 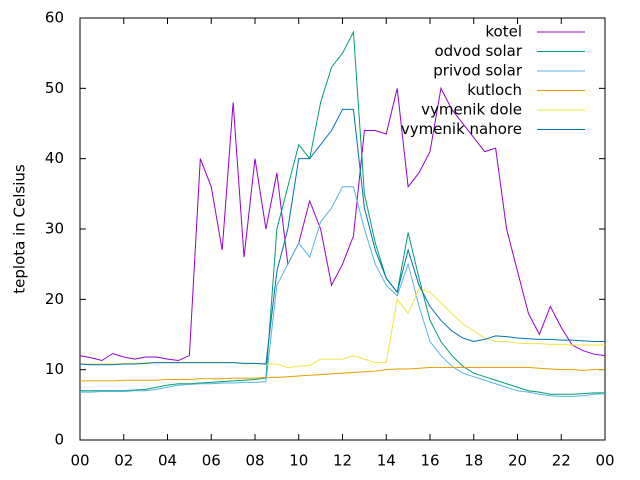 What do you see at coordinates (123, 461) in the screenshot?
I see `x-tick-label: 02` at bounding box center [123, 461].